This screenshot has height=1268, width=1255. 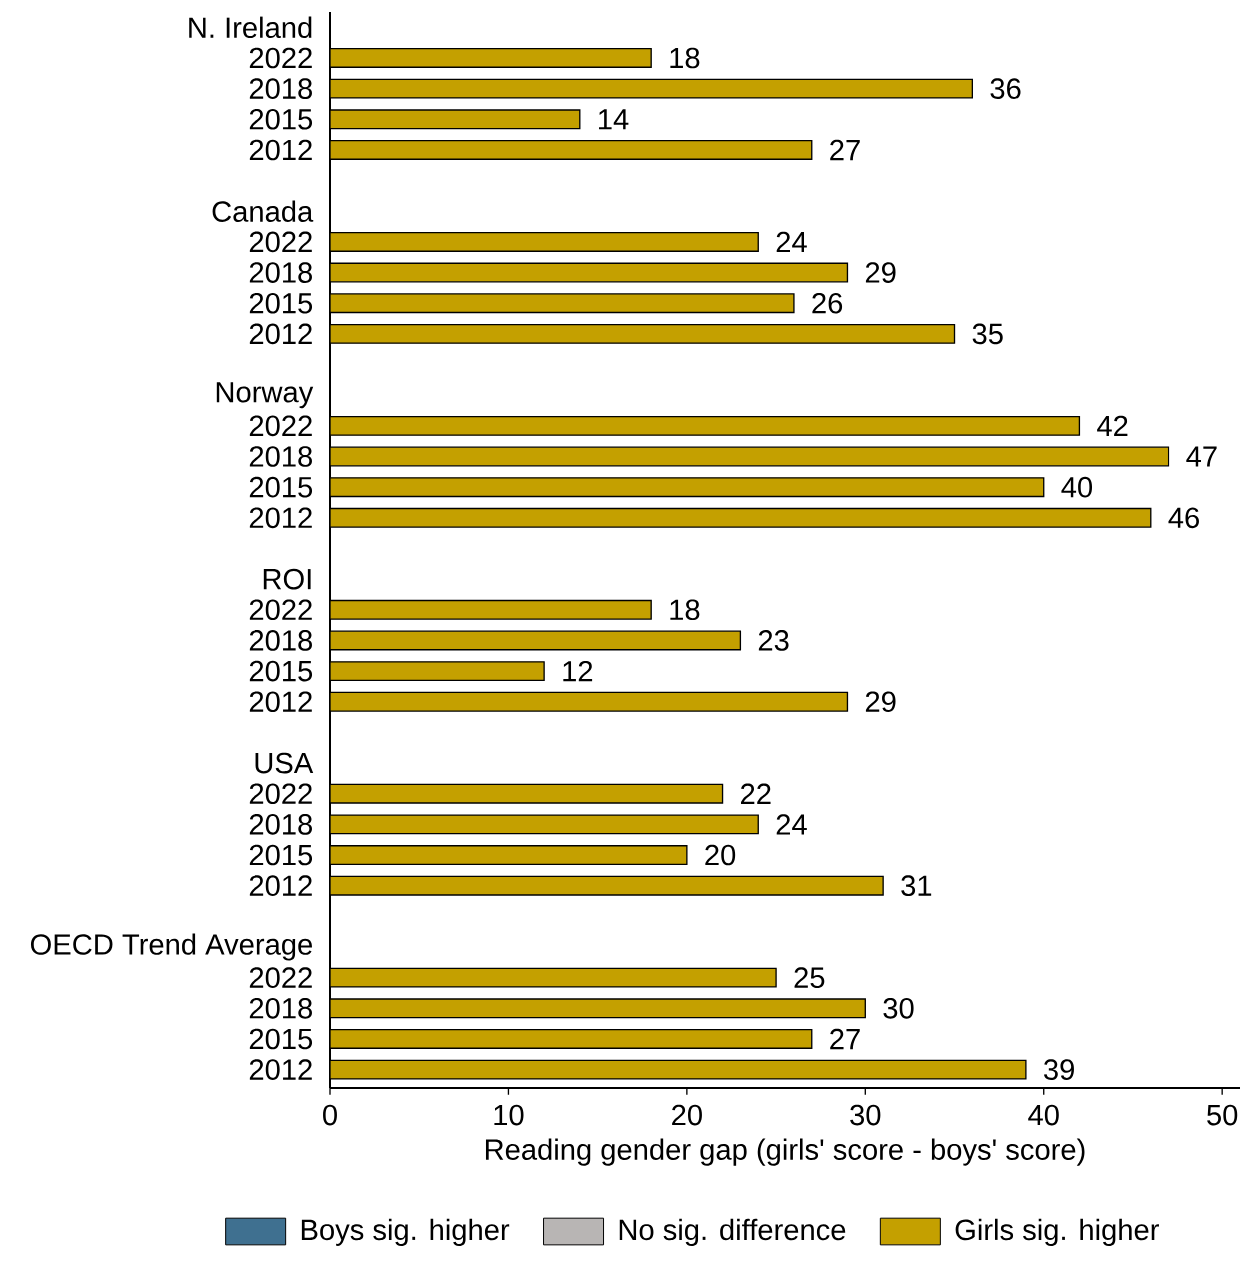 What do you see at coordinates (720, 855) in the screenshot?
I see `data-label: 20` at bounding box center [720, 855].